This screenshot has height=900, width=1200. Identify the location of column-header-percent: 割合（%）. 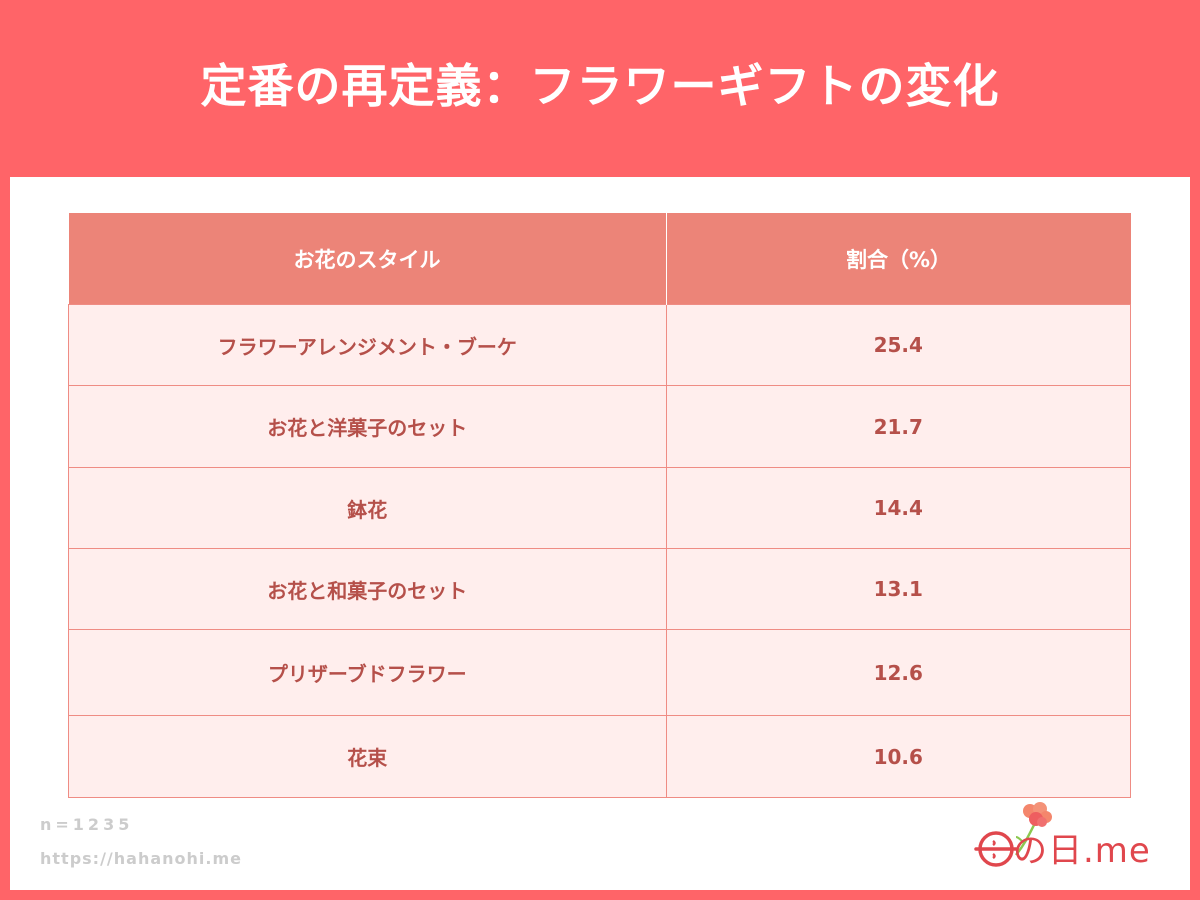
(898, 259).